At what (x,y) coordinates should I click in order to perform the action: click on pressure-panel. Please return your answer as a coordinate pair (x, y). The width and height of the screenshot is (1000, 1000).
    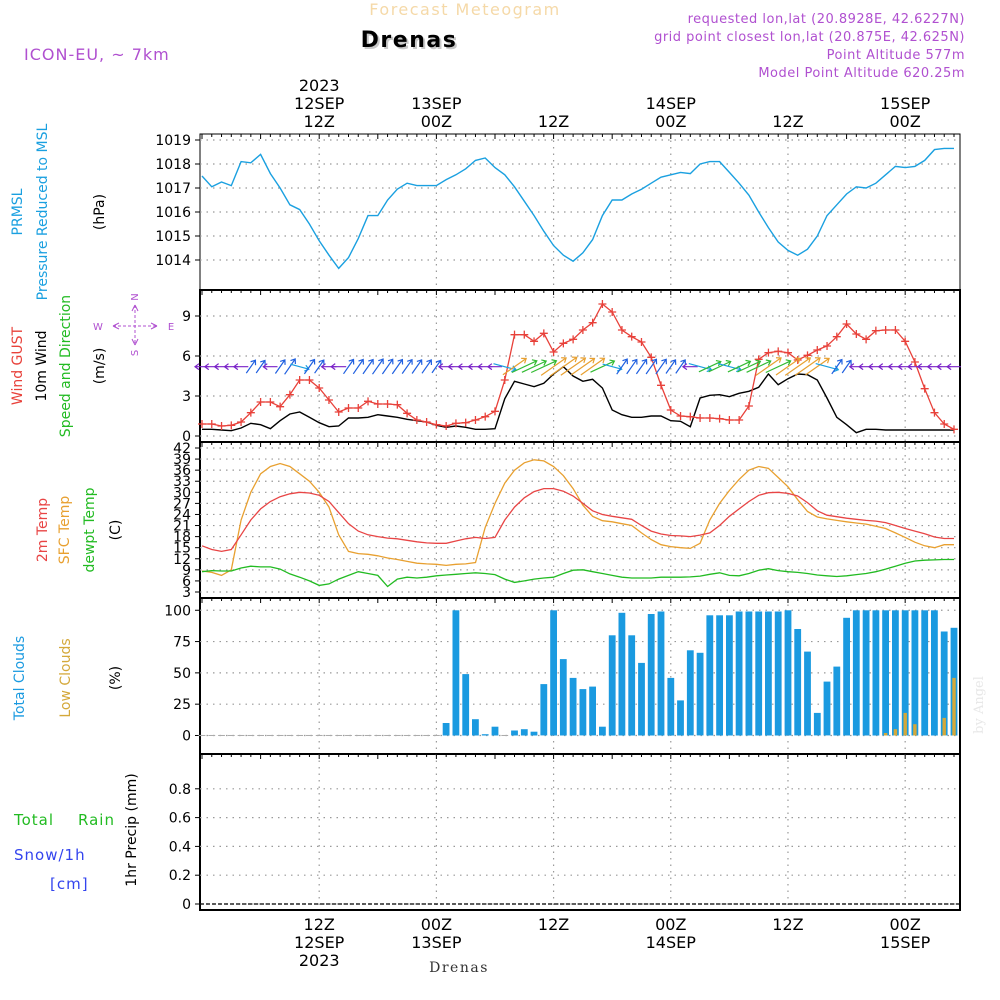
    Looking at the image, I should click on (580, 212).